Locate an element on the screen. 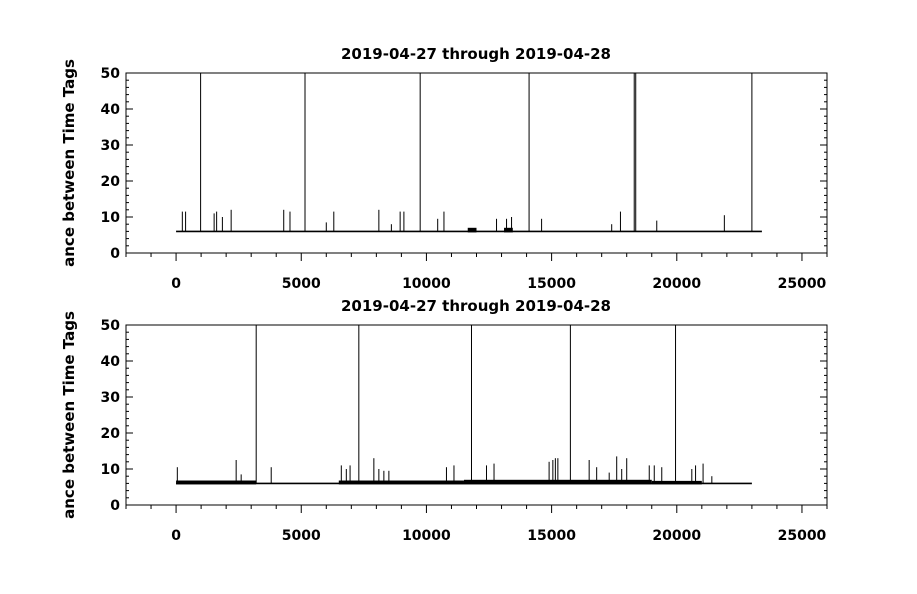 Image resolution: width=917 pixels, height=594 pixels. bottom-chart-x-tick-label: 0 is located at coordinates (176, 536).